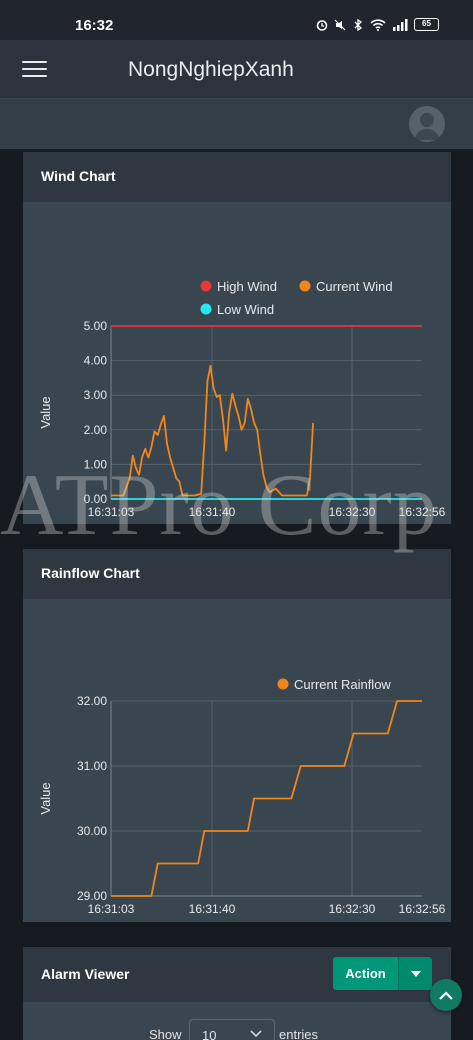 This screenshot has width=473, height=1040. What do you see at coordinates (92, 896) in the screenshot?
I see `y-tick-label: 29.00` at bounding box center [92, 896].